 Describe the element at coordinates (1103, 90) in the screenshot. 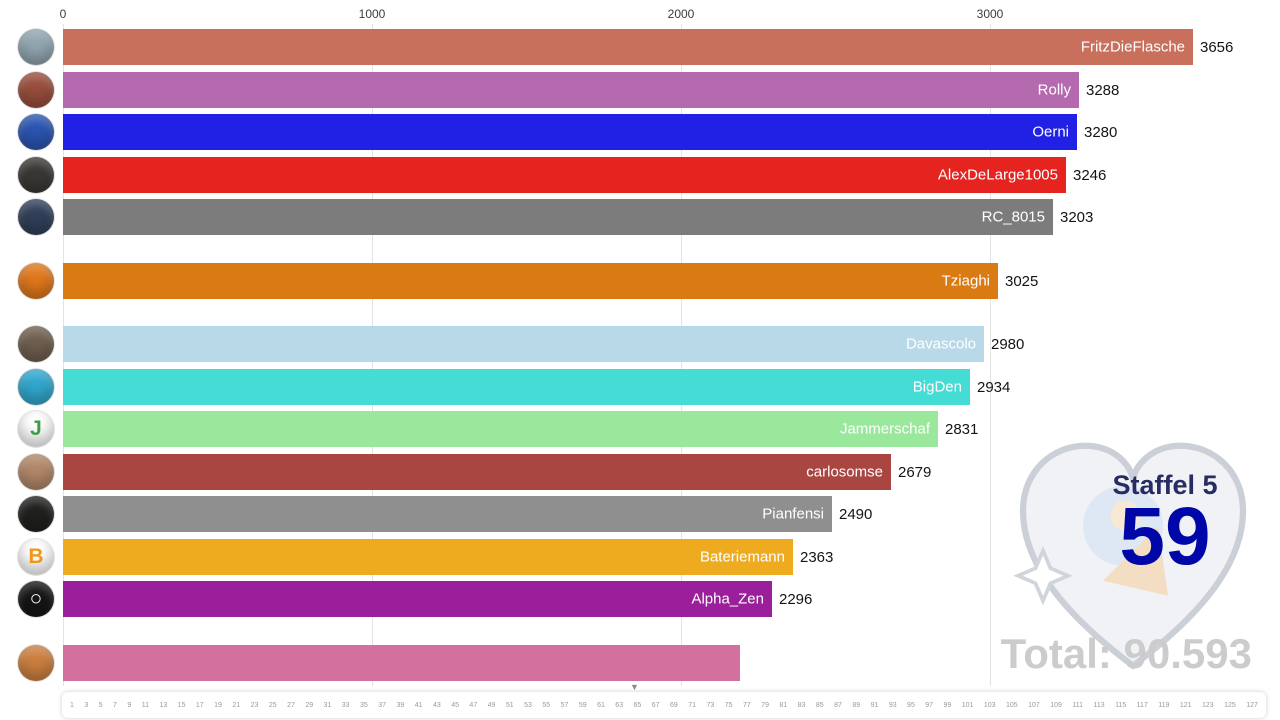

I see `bar-value: 3288` at that location.